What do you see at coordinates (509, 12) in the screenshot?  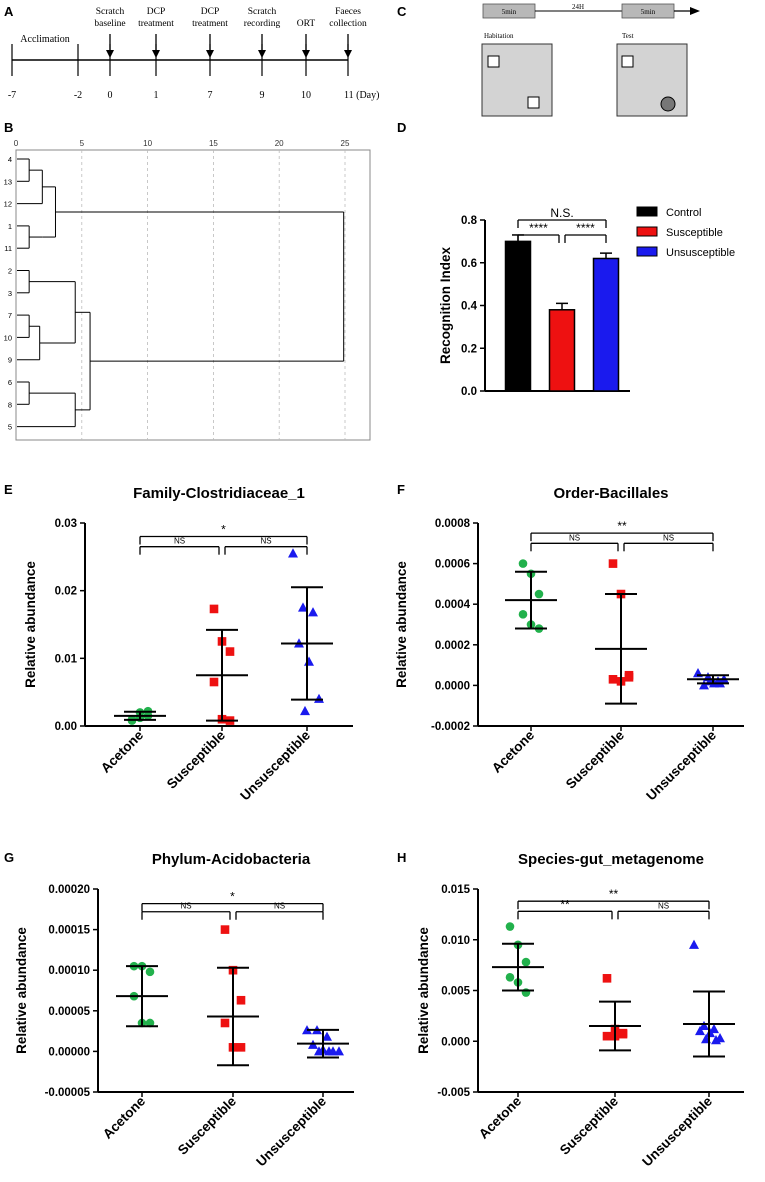 I see `habitation-duration-label: 5min` at bounding box center [509, 12].